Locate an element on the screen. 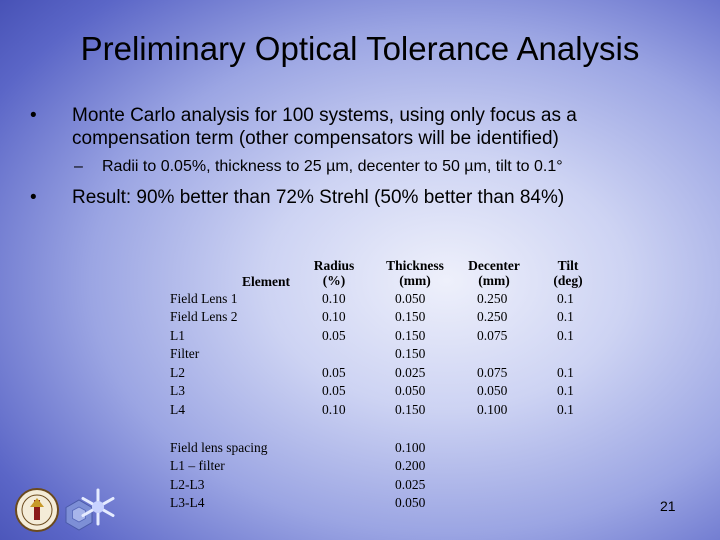  header-thickness: Thickness (mm) is located at coordinates (415, 273).